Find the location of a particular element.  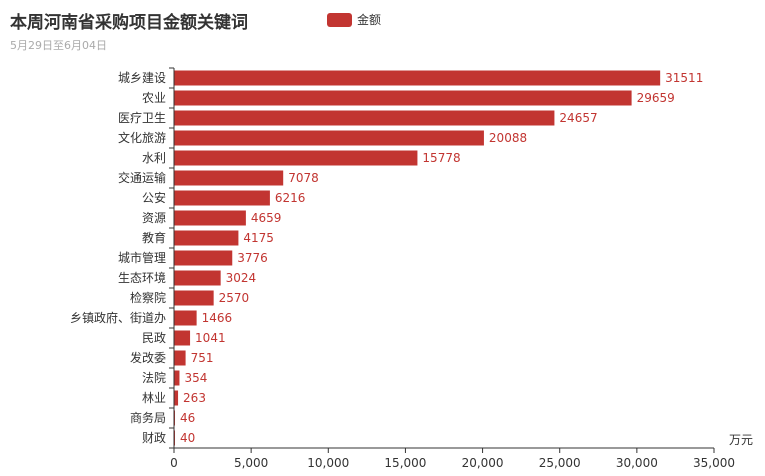

value-label: 24657 is located at coordinates (578, 118).